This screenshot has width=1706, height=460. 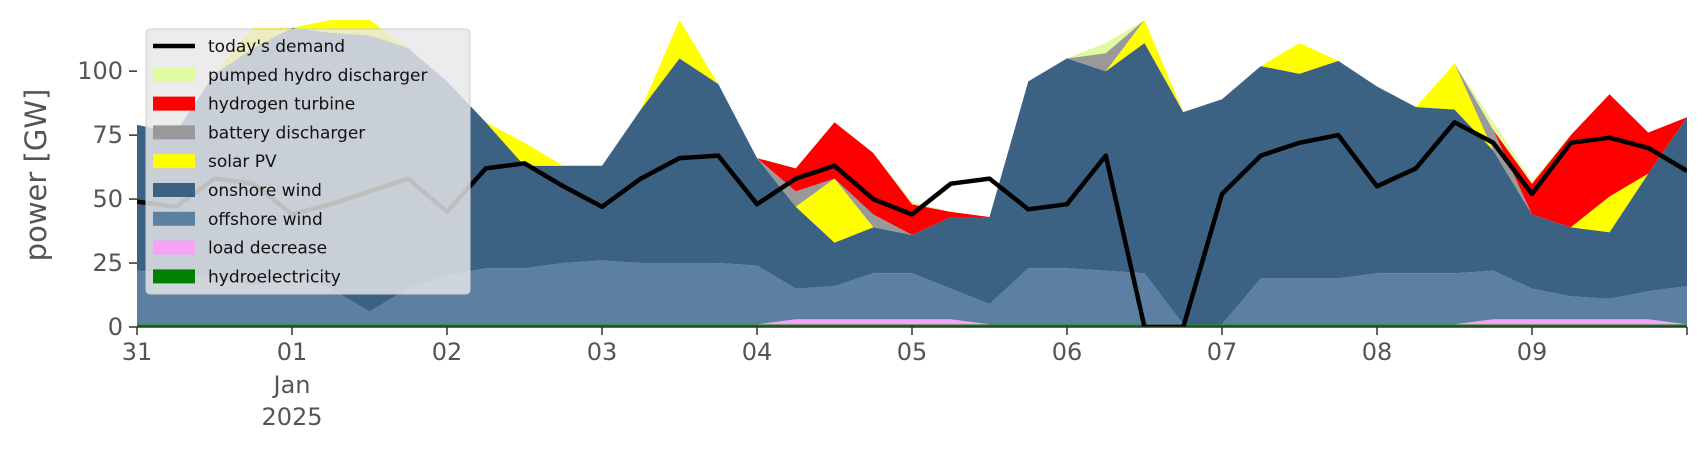 I want to click on y-tick-label: 25, so click(x=107, y=263).